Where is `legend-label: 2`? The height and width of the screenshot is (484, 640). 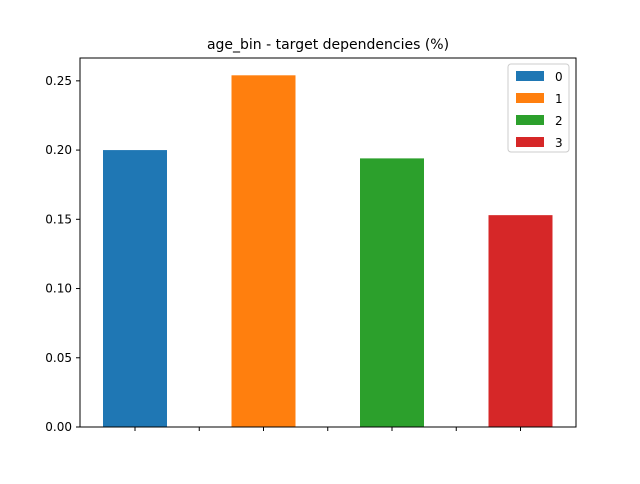
legend-label: 2 is located at coordinates (559, 121).